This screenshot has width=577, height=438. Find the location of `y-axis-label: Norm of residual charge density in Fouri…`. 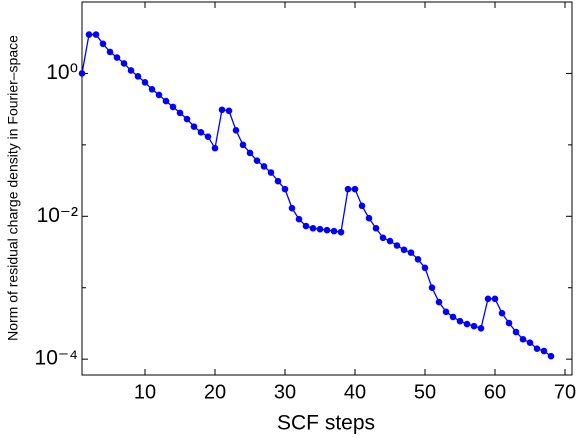

y-axis-label: Norm of residual charge density in Fouri… is located at coordinates (13, 188).